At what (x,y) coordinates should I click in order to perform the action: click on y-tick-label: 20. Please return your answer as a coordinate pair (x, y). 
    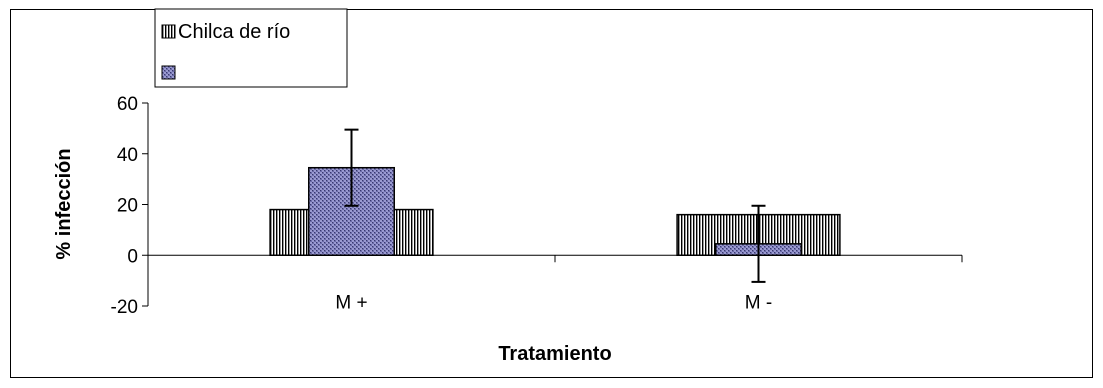
    Looking at the image, I should click on (127, 206).